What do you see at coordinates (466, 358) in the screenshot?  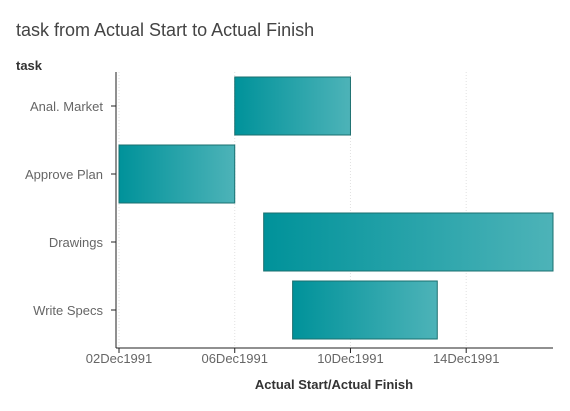 I see `x-tick-label: 14Dec1991` at bounding box center [466, 358].